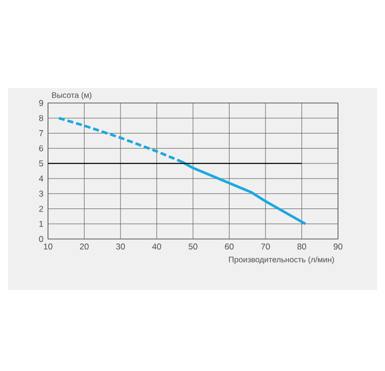 This screenshot has height=371, width=385. Describe the element at coordinates (338, 247) in the screenshot. I see `x-tick-label: 90` at that location.